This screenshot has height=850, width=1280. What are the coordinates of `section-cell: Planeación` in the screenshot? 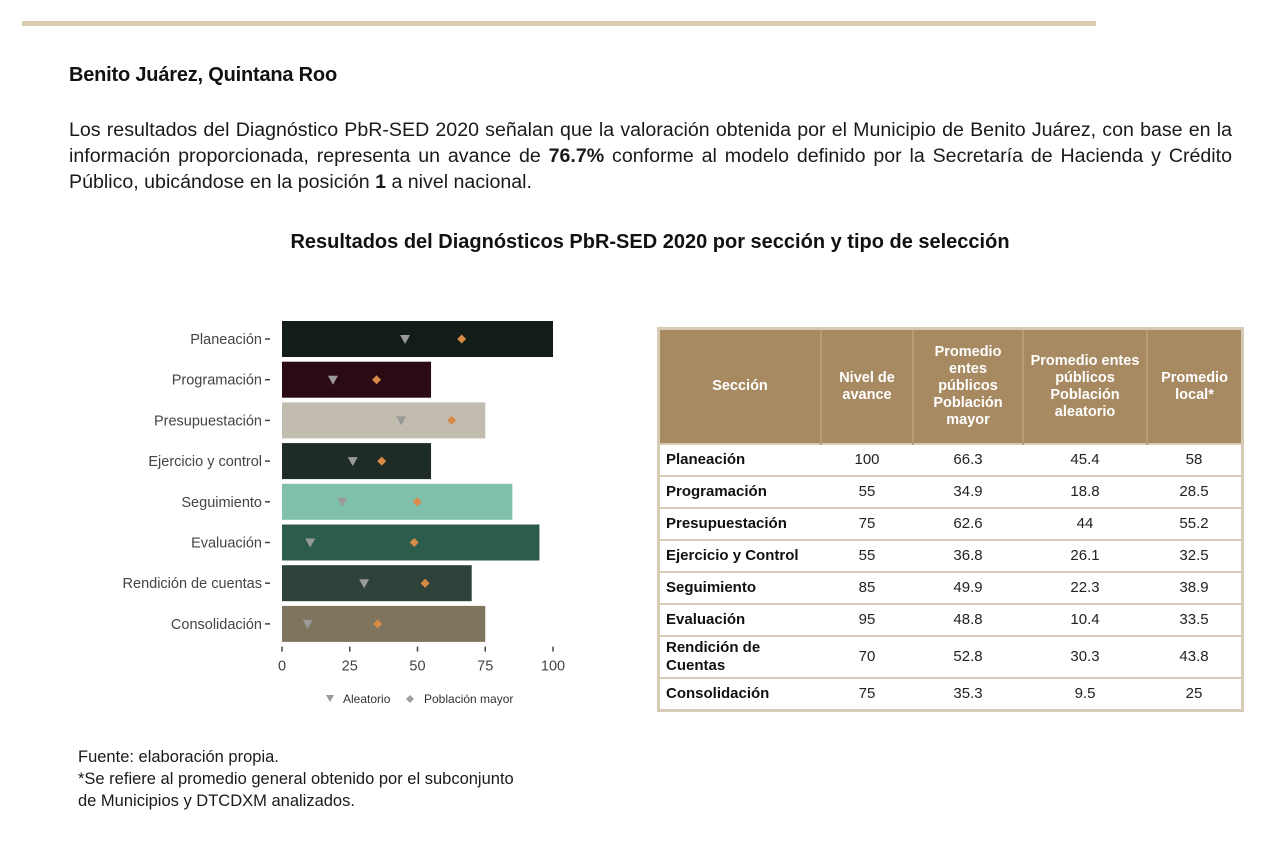 It's located at (739, 459).